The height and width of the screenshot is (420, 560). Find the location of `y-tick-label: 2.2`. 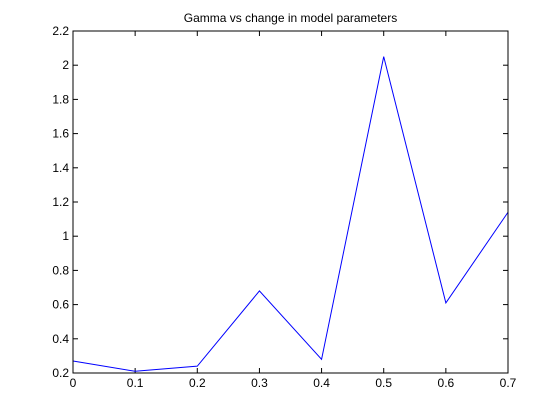

y-tick-label: 2.2 is located at coordinates (60, 31).